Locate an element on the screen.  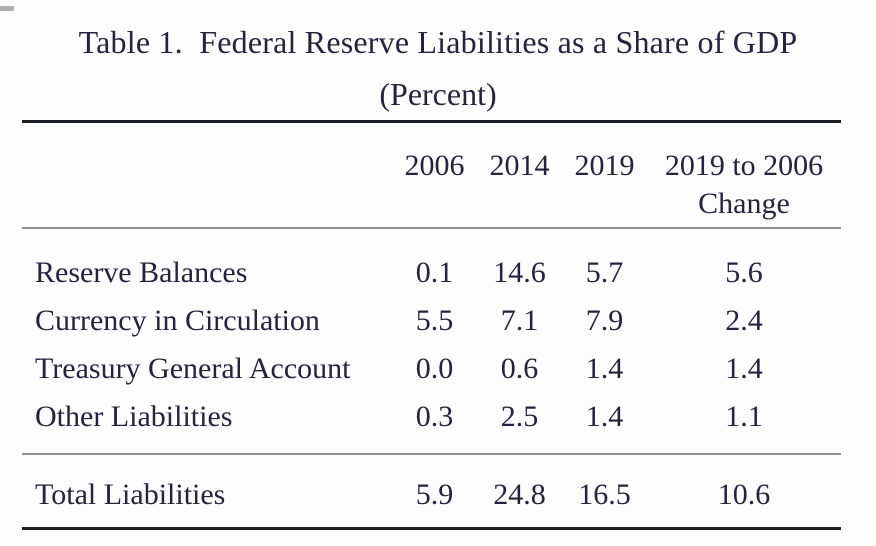
cell-value: 7.1 is located at coordinates (519, 320).